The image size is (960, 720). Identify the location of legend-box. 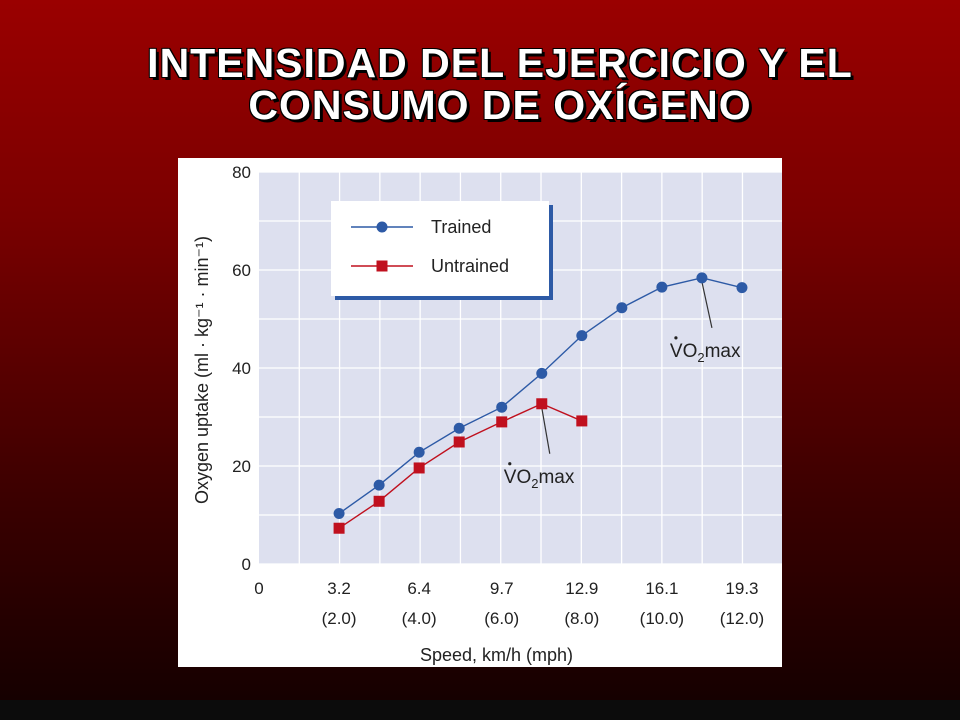
(440, 248).